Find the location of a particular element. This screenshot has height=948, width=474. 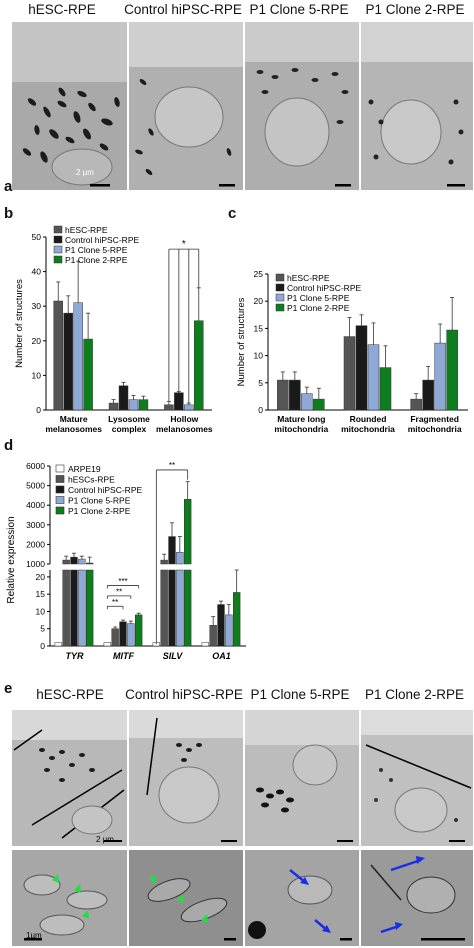

legend-label: P1 Clone 2-RPE is located at coordinates (96, 260).